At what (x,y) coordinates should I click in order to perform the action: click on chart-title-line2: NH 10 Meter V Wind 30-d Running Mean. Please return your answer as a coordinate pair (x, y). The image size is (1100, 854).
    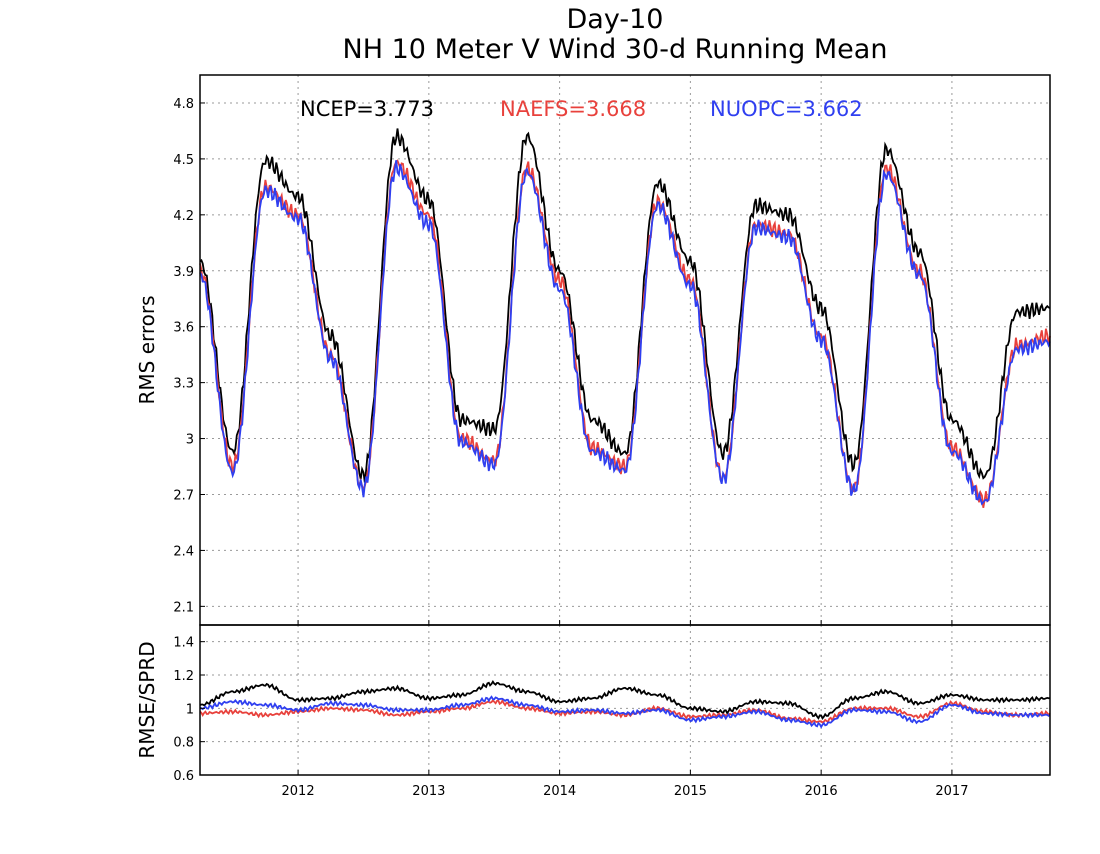
    Looking at the image, I should click on (615, 49).